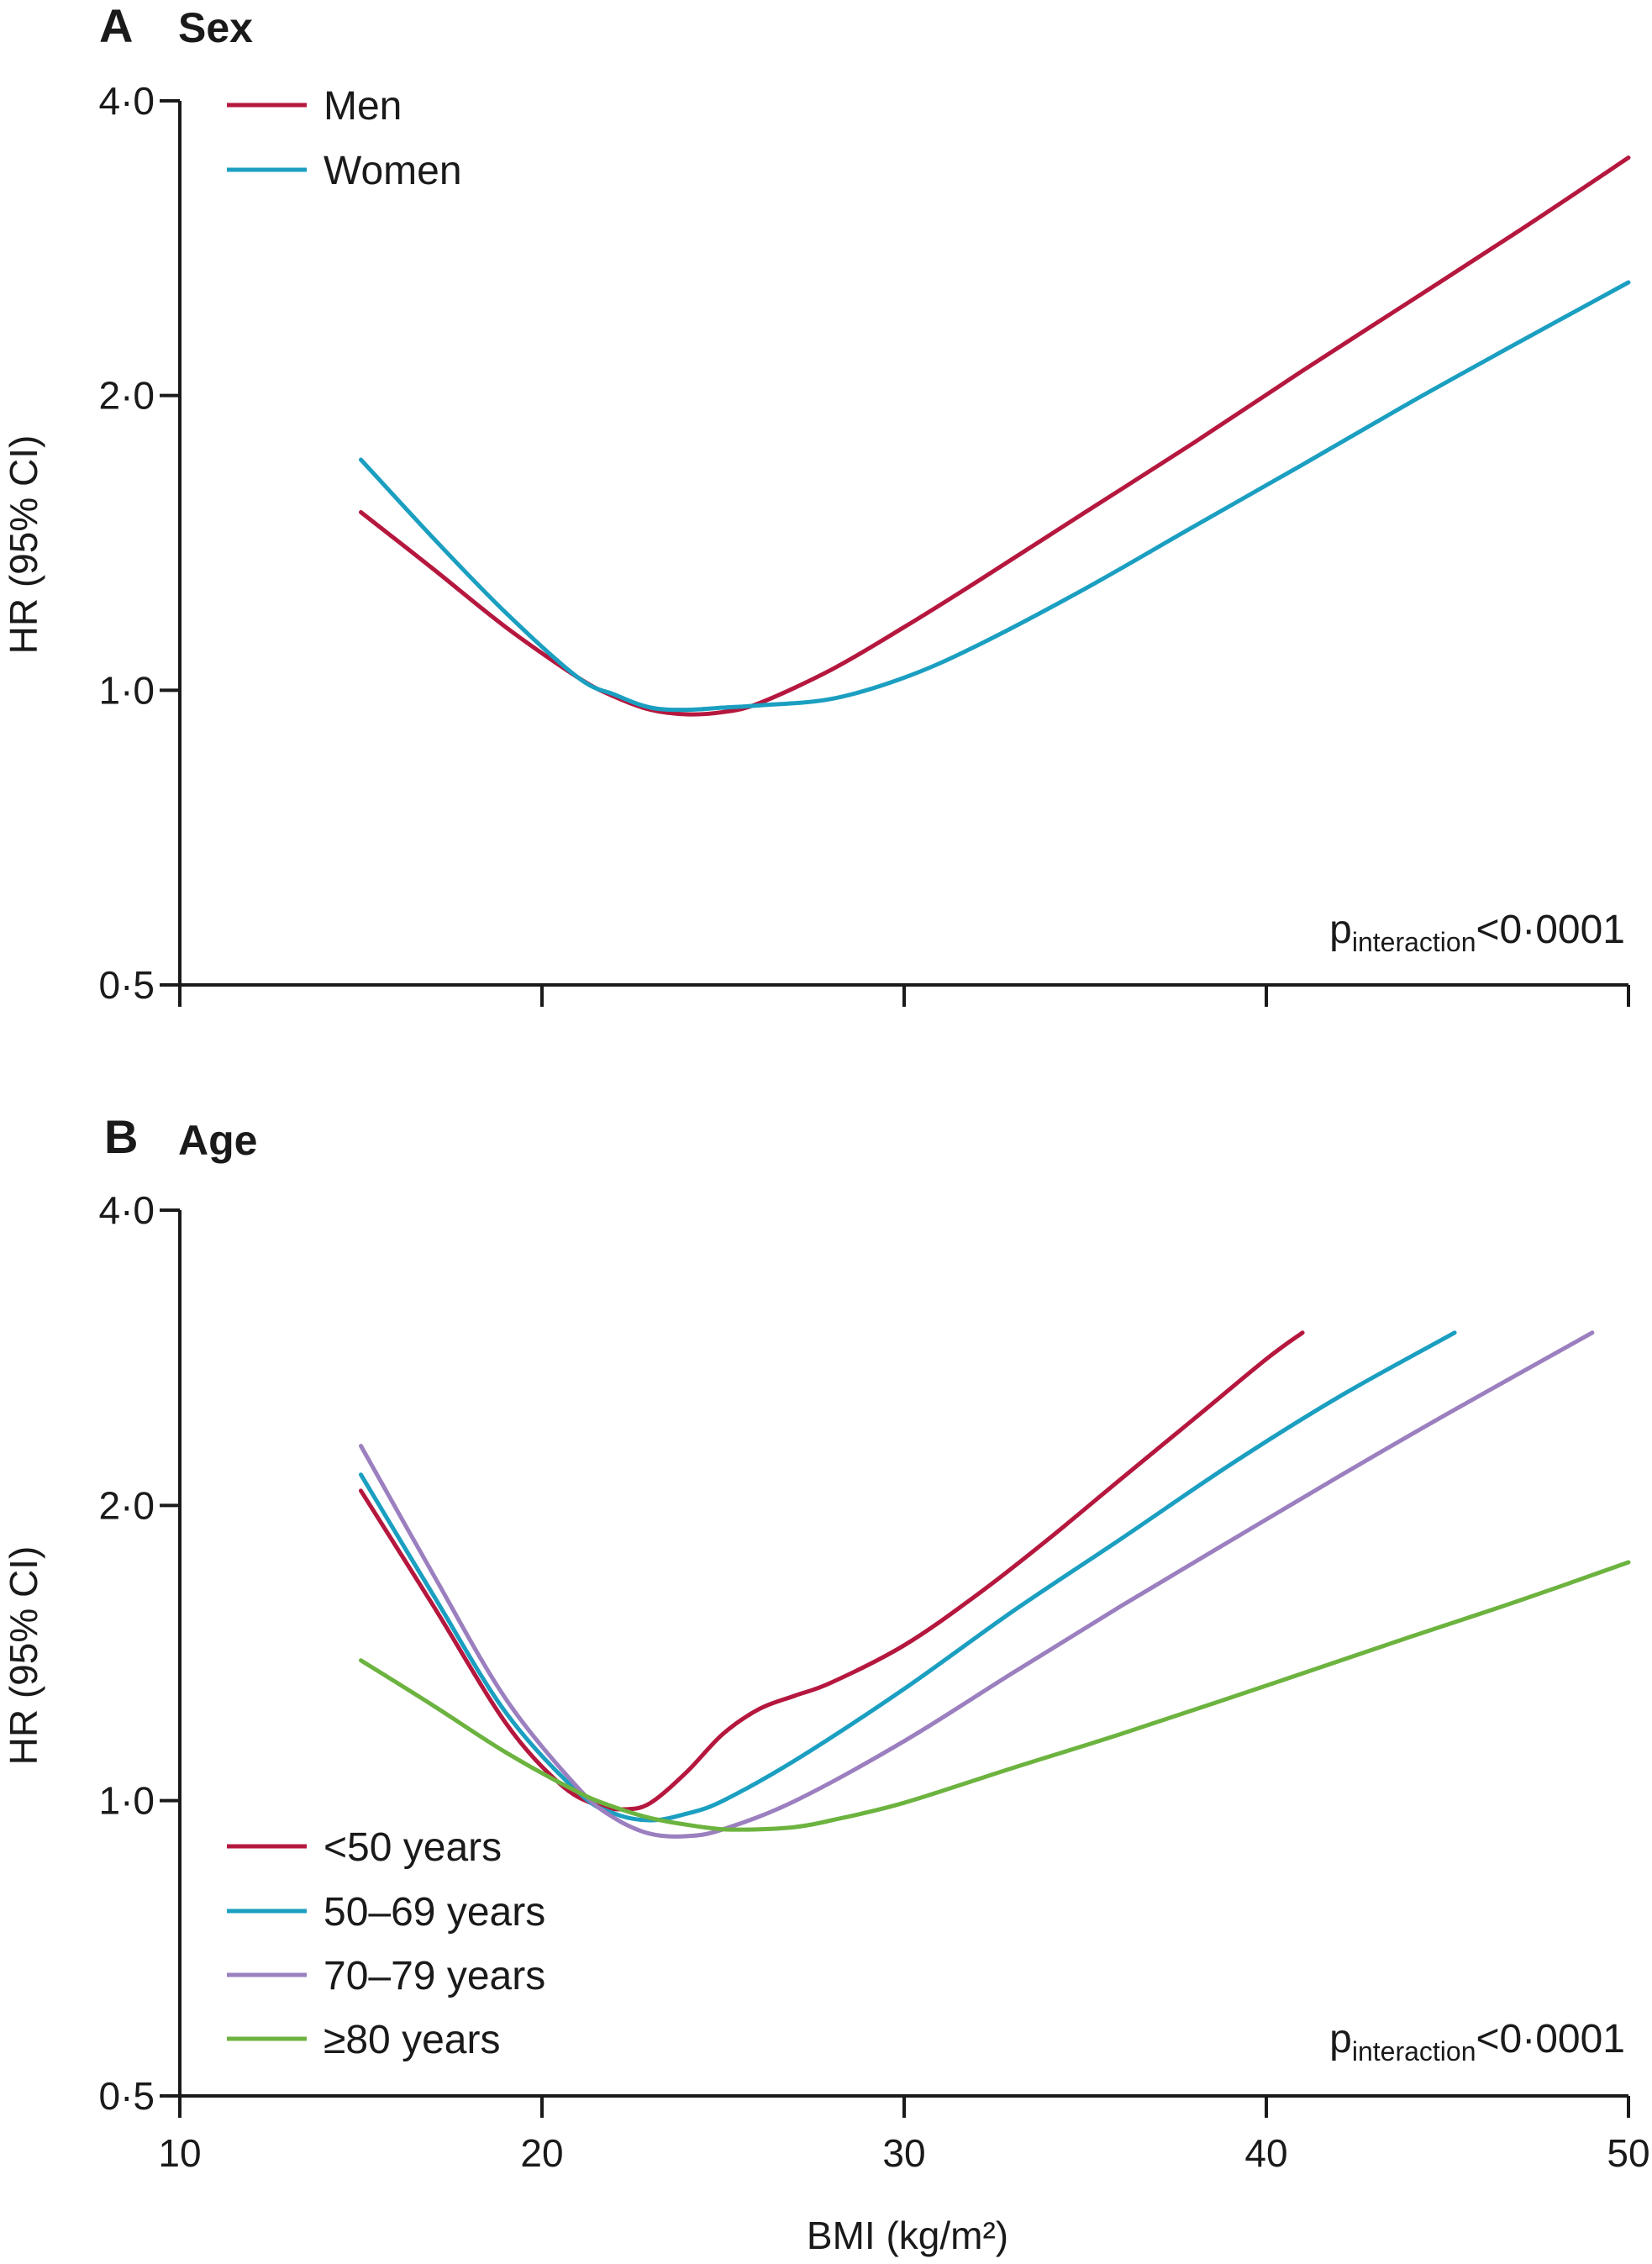 Image resolution: width=1652 pixels, height=2264 pixels. What do you see at coordinates (363, 106) in the screenshot?
I see `legend-label-men: Men` at bounding box center [363, 106].